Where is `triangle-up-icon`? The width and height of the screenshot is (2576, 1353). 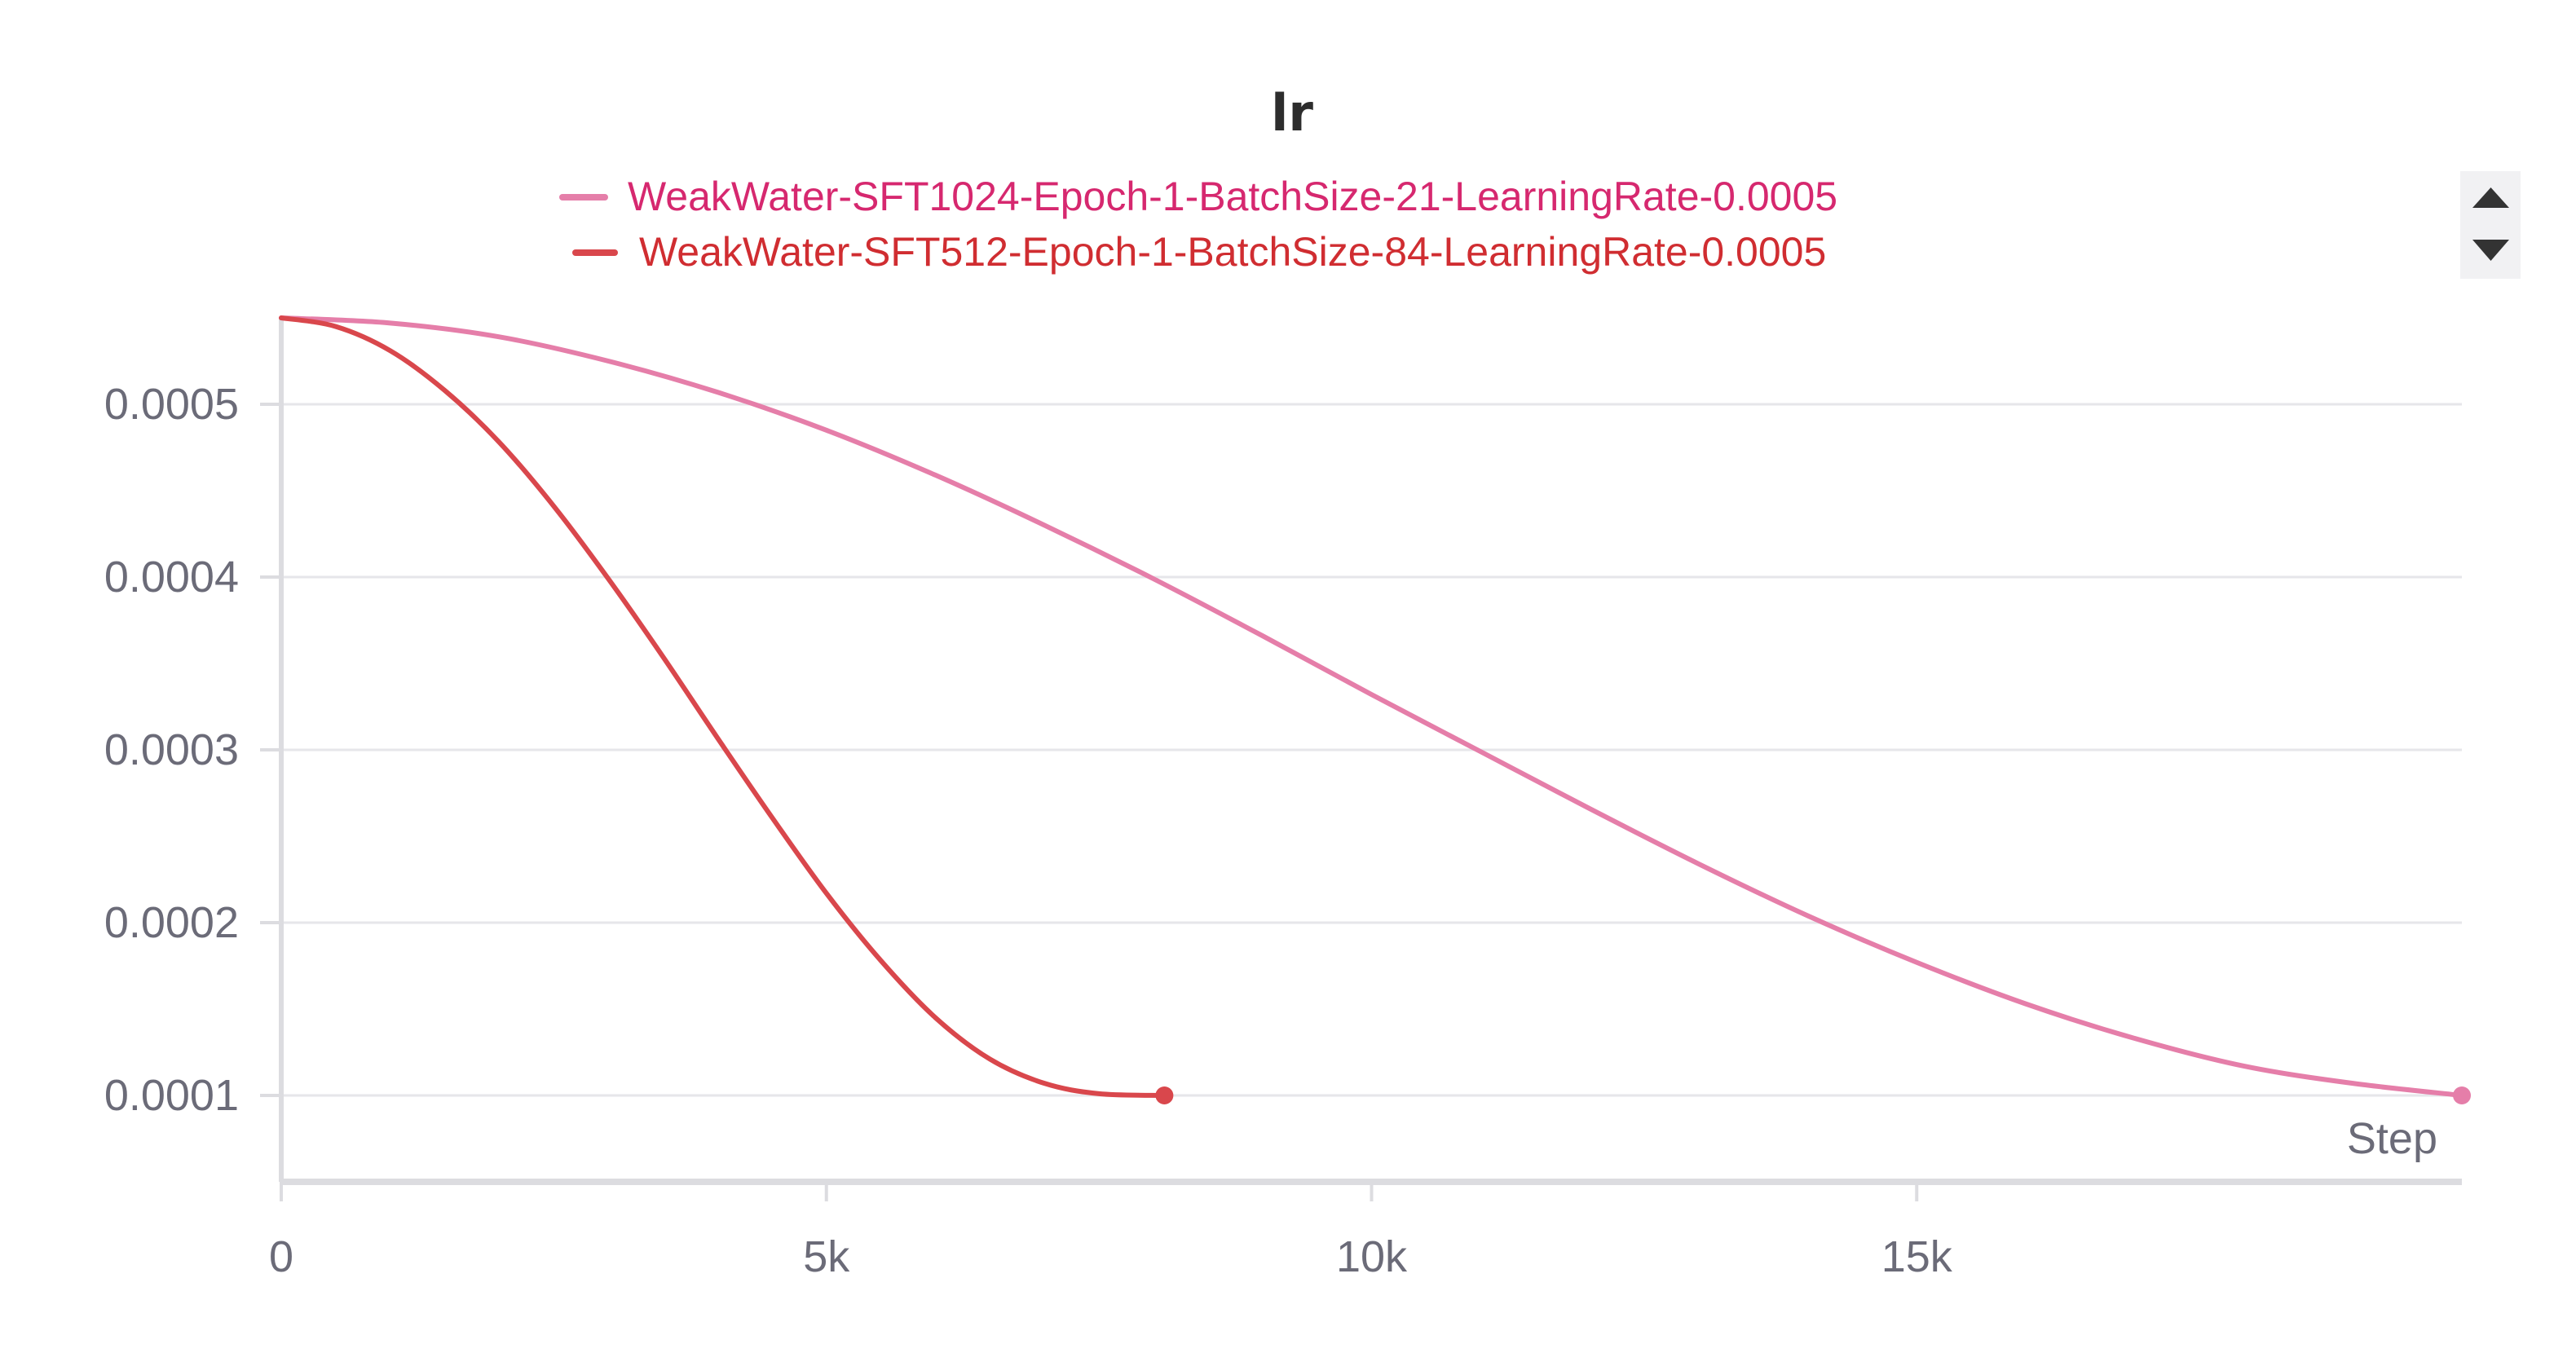 triangle-up-icon is located at coordinates (2490, 197).